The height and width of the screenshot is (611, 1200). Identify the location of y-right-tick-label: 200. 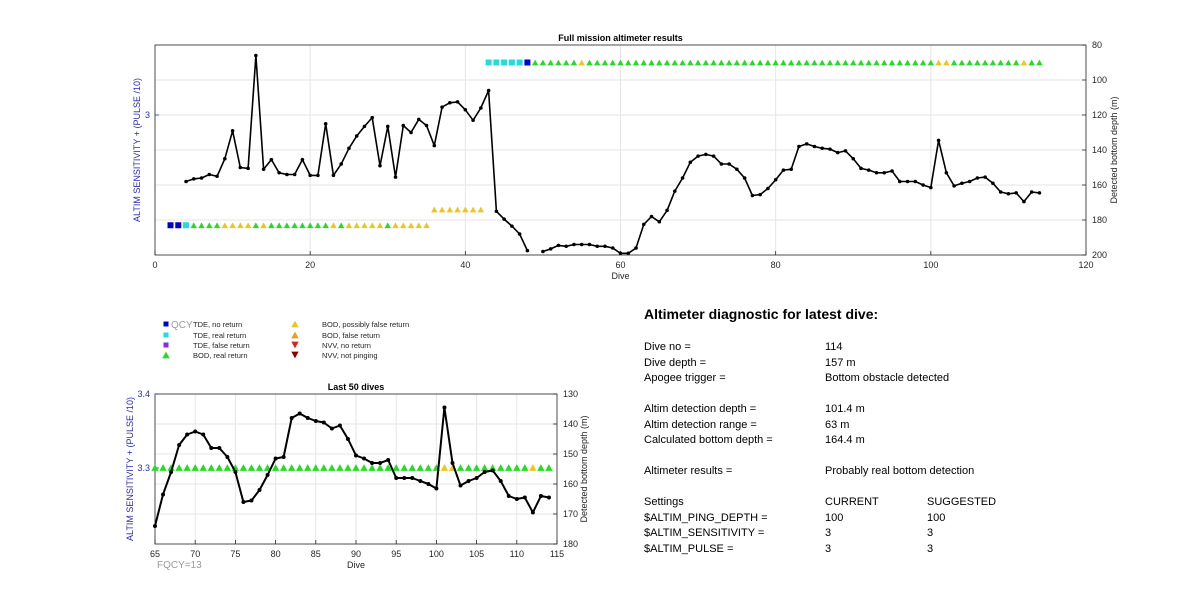
(1099, 255).